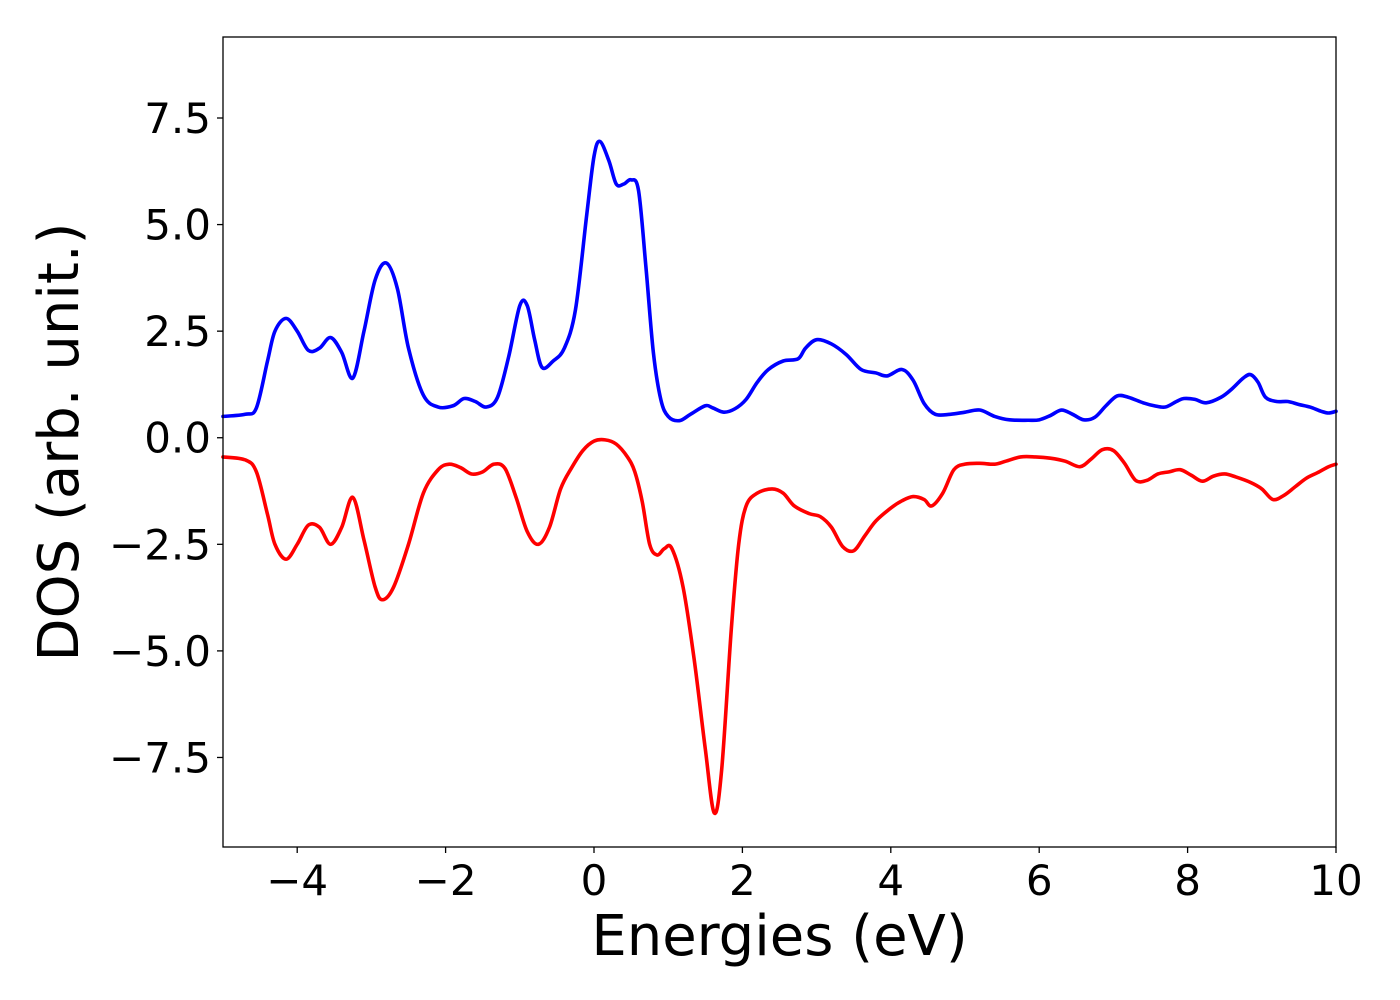  I want to click on y-axis-label: DOS (arb. unit.), so click(59, 441).